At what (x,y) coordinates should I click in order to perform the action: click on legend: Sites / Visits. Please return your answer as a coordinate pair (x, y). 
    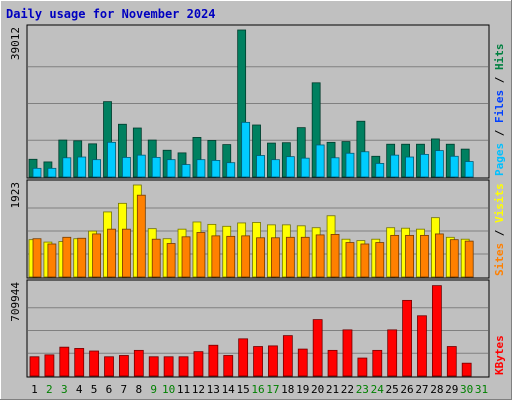
    Looking at the image, I should click on (499, 229).